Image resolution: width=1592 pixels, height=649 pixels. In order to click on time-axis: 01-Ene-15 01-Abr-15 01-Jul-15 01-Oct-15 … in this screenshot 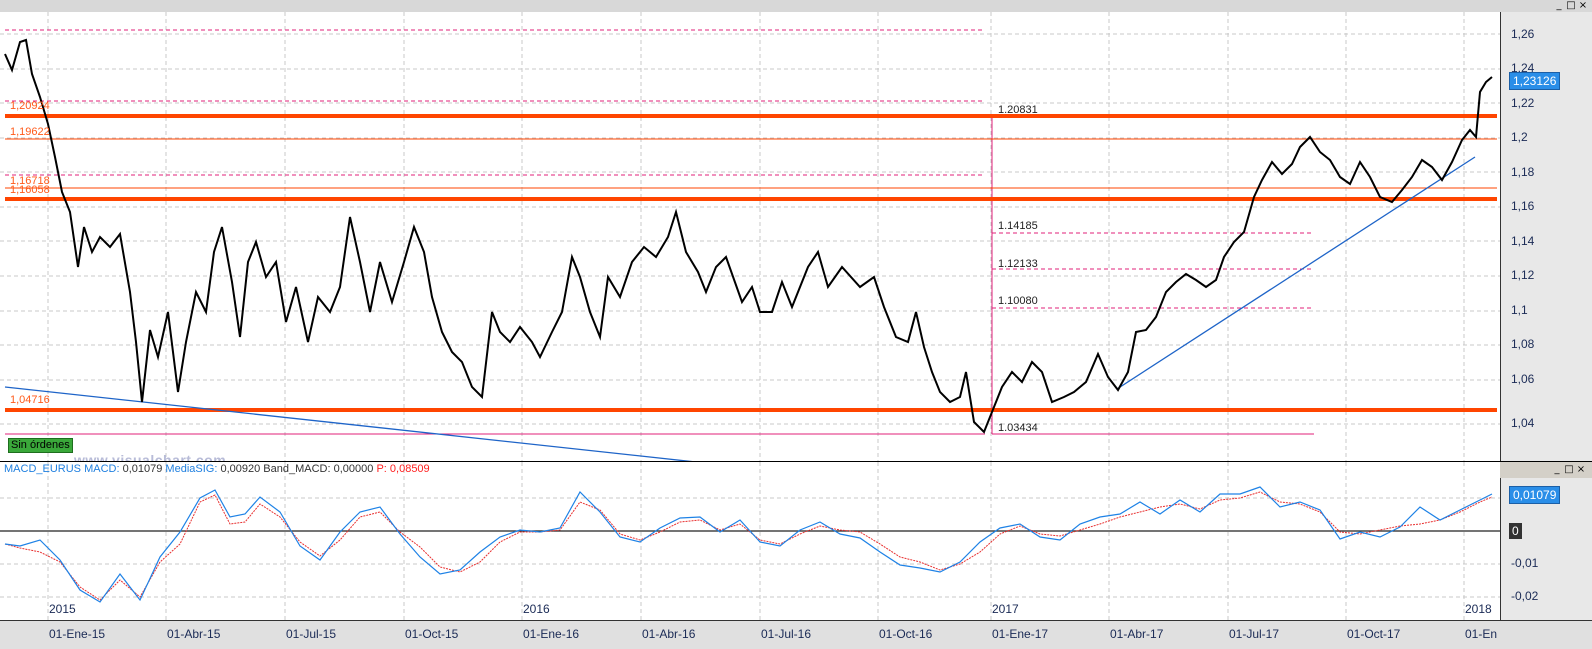, I will do `click(750, 634)`.